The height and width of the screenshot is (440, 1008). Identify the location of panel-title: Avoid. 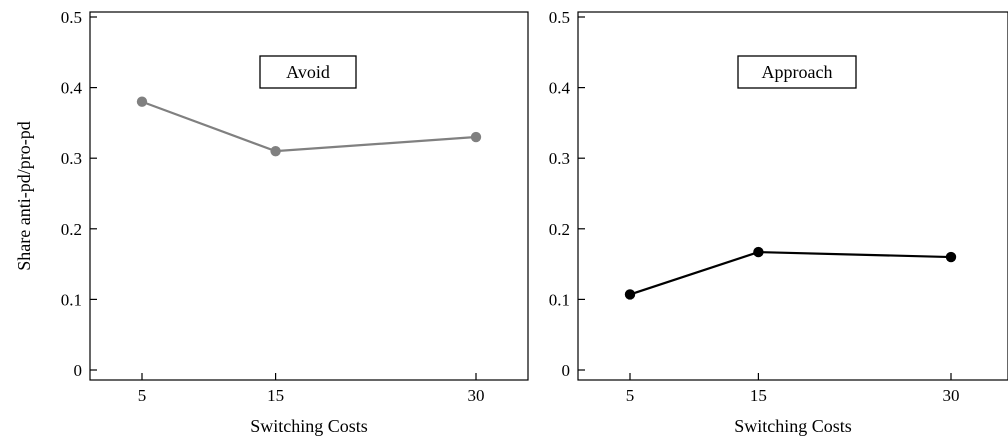
(308, 72).